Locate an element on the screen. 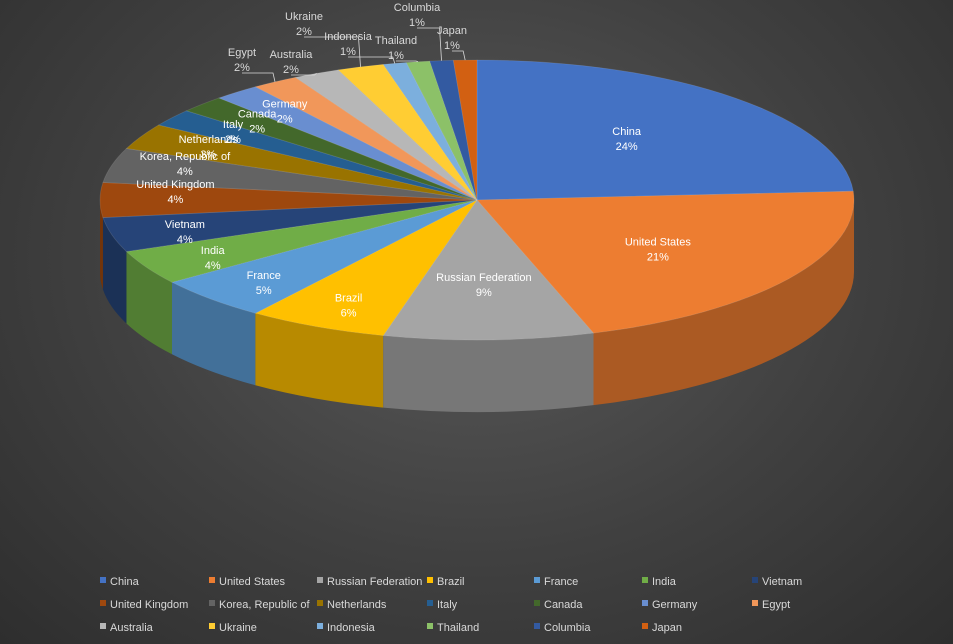 The height and width of the screenshot is (644, 953). slice-vietnam is located at coordinates (290, 225).